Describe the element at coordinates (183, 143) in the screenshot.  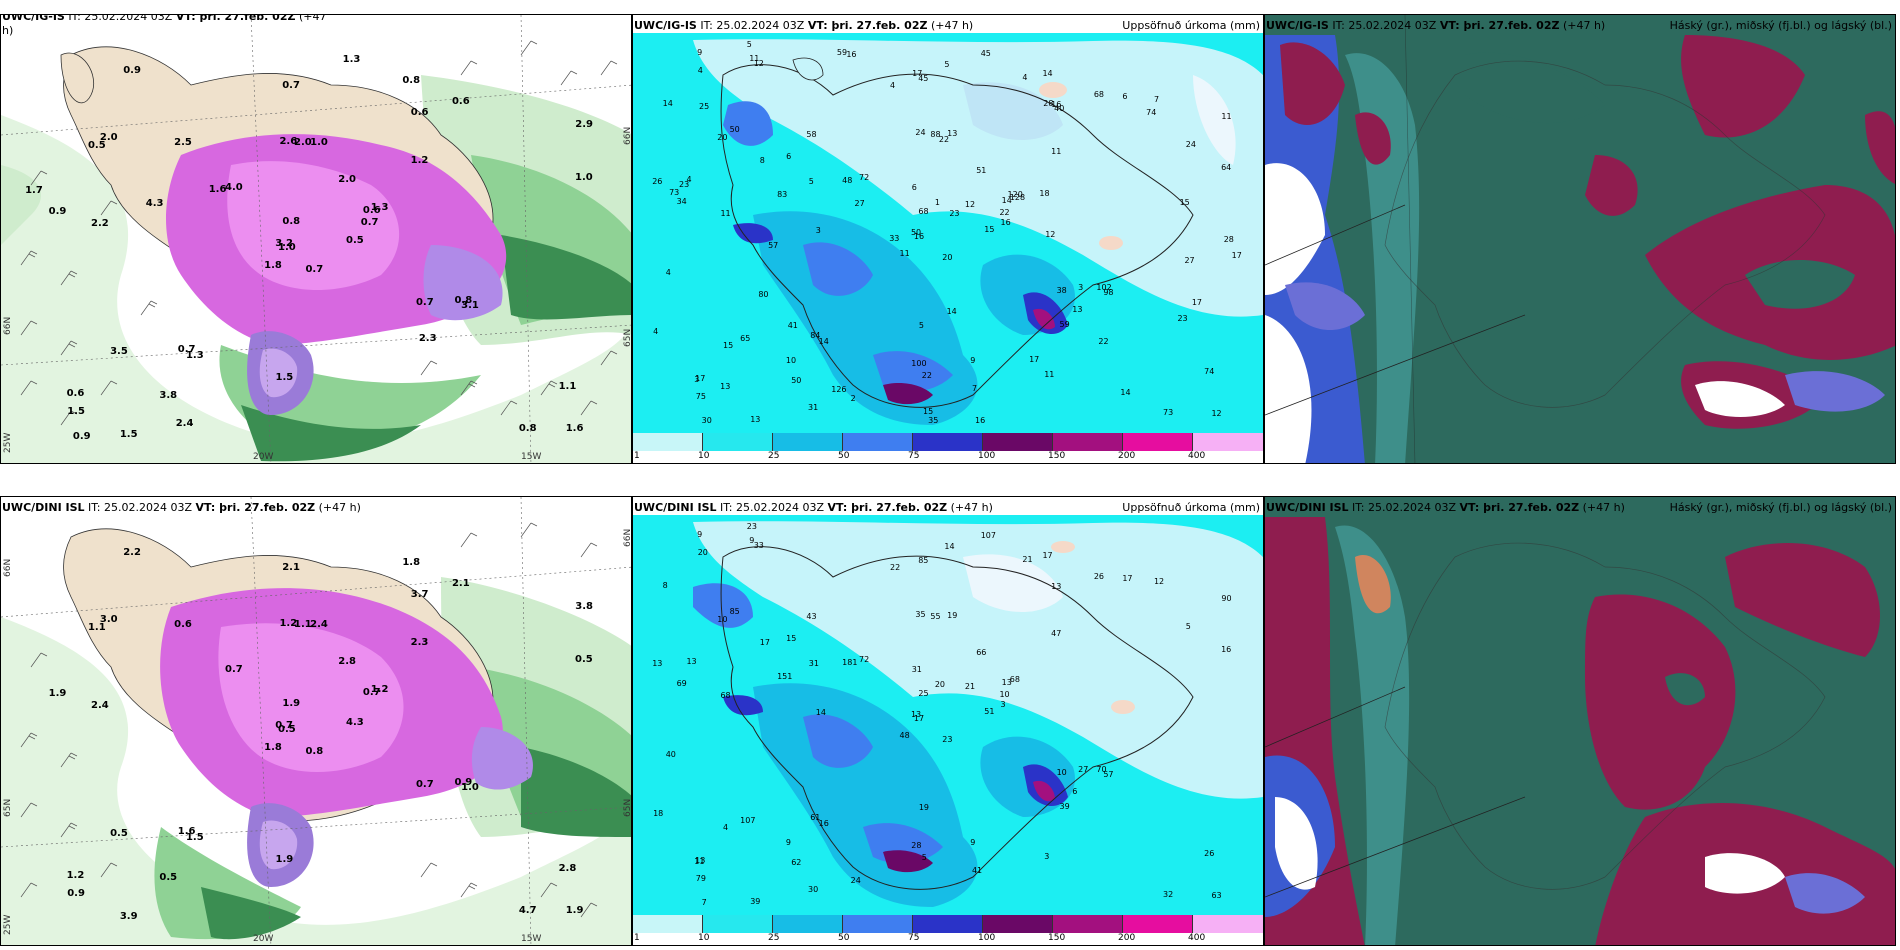
I see `value-label: 2.5` at that location.